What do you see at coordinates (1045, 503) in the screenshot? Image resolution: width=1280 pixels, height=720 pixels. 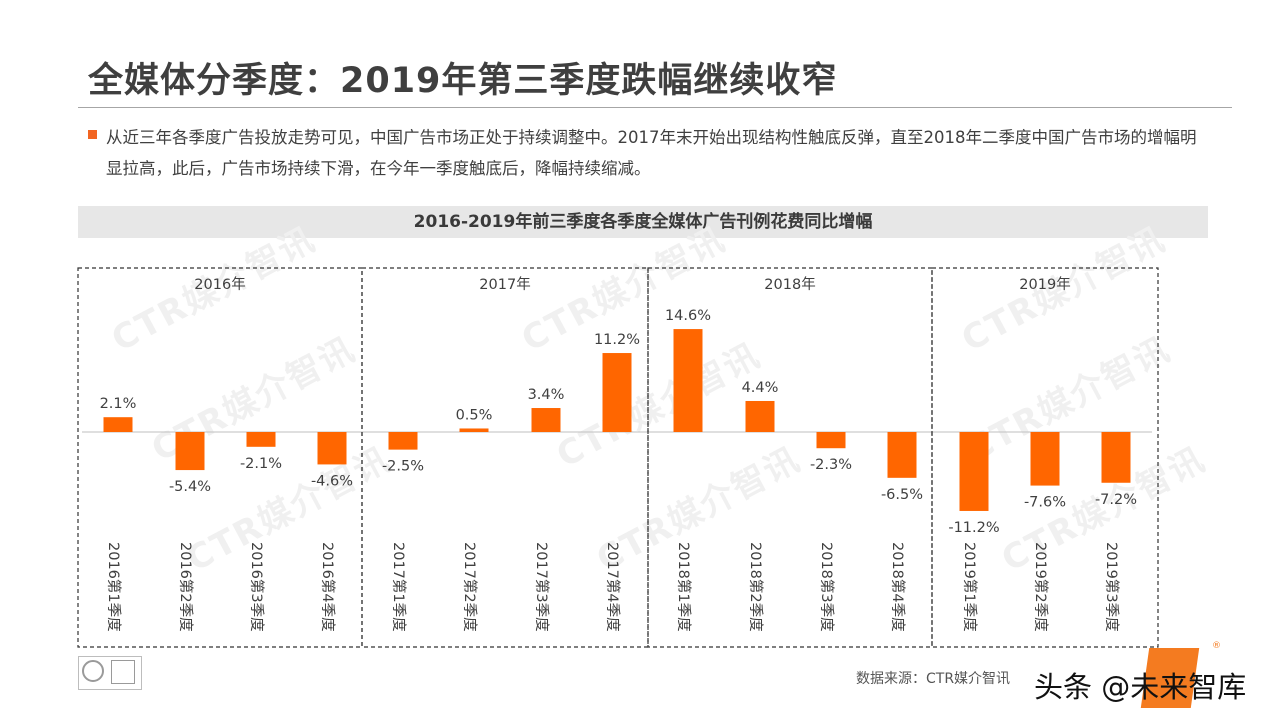 I see `data-label: -7.6%` at bounding box center [1045, 503].